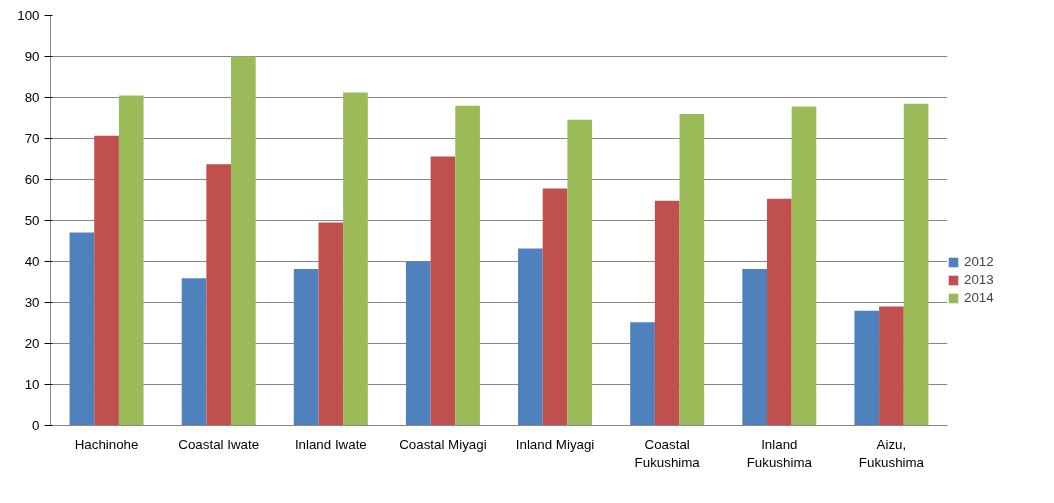 This screenshot has width=1054, height=503. Describe the element at coordinates (979, 261) in the screenshot. I see `legend-label: 2012` at that location.